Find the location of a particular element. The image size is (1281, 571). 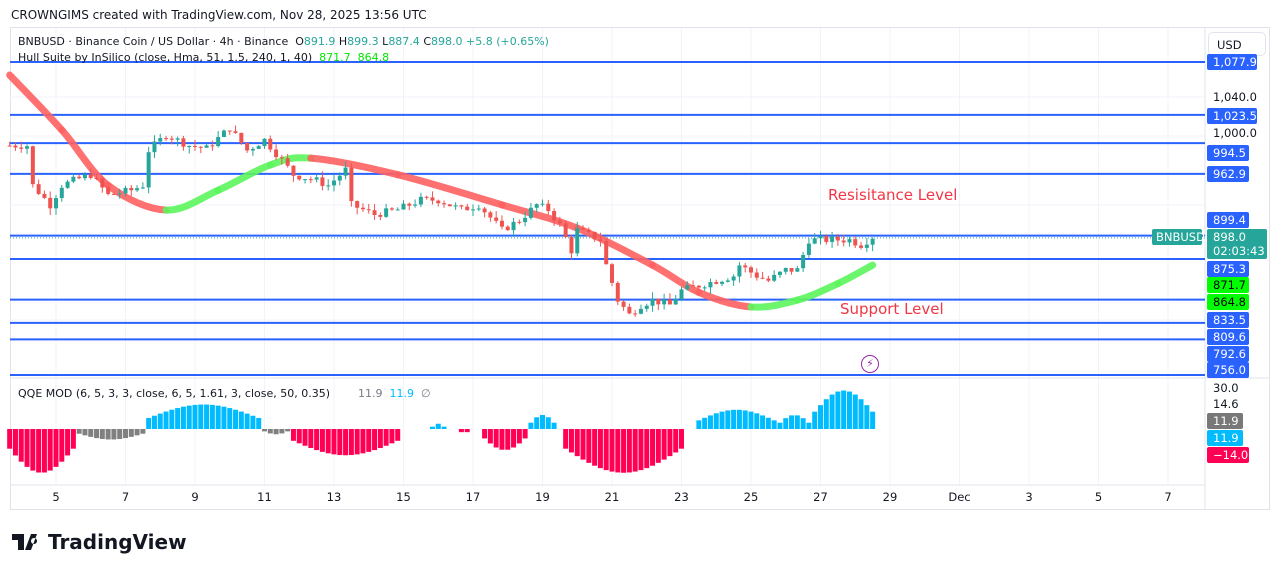

close-label: C is located at coordinates (427, 41).